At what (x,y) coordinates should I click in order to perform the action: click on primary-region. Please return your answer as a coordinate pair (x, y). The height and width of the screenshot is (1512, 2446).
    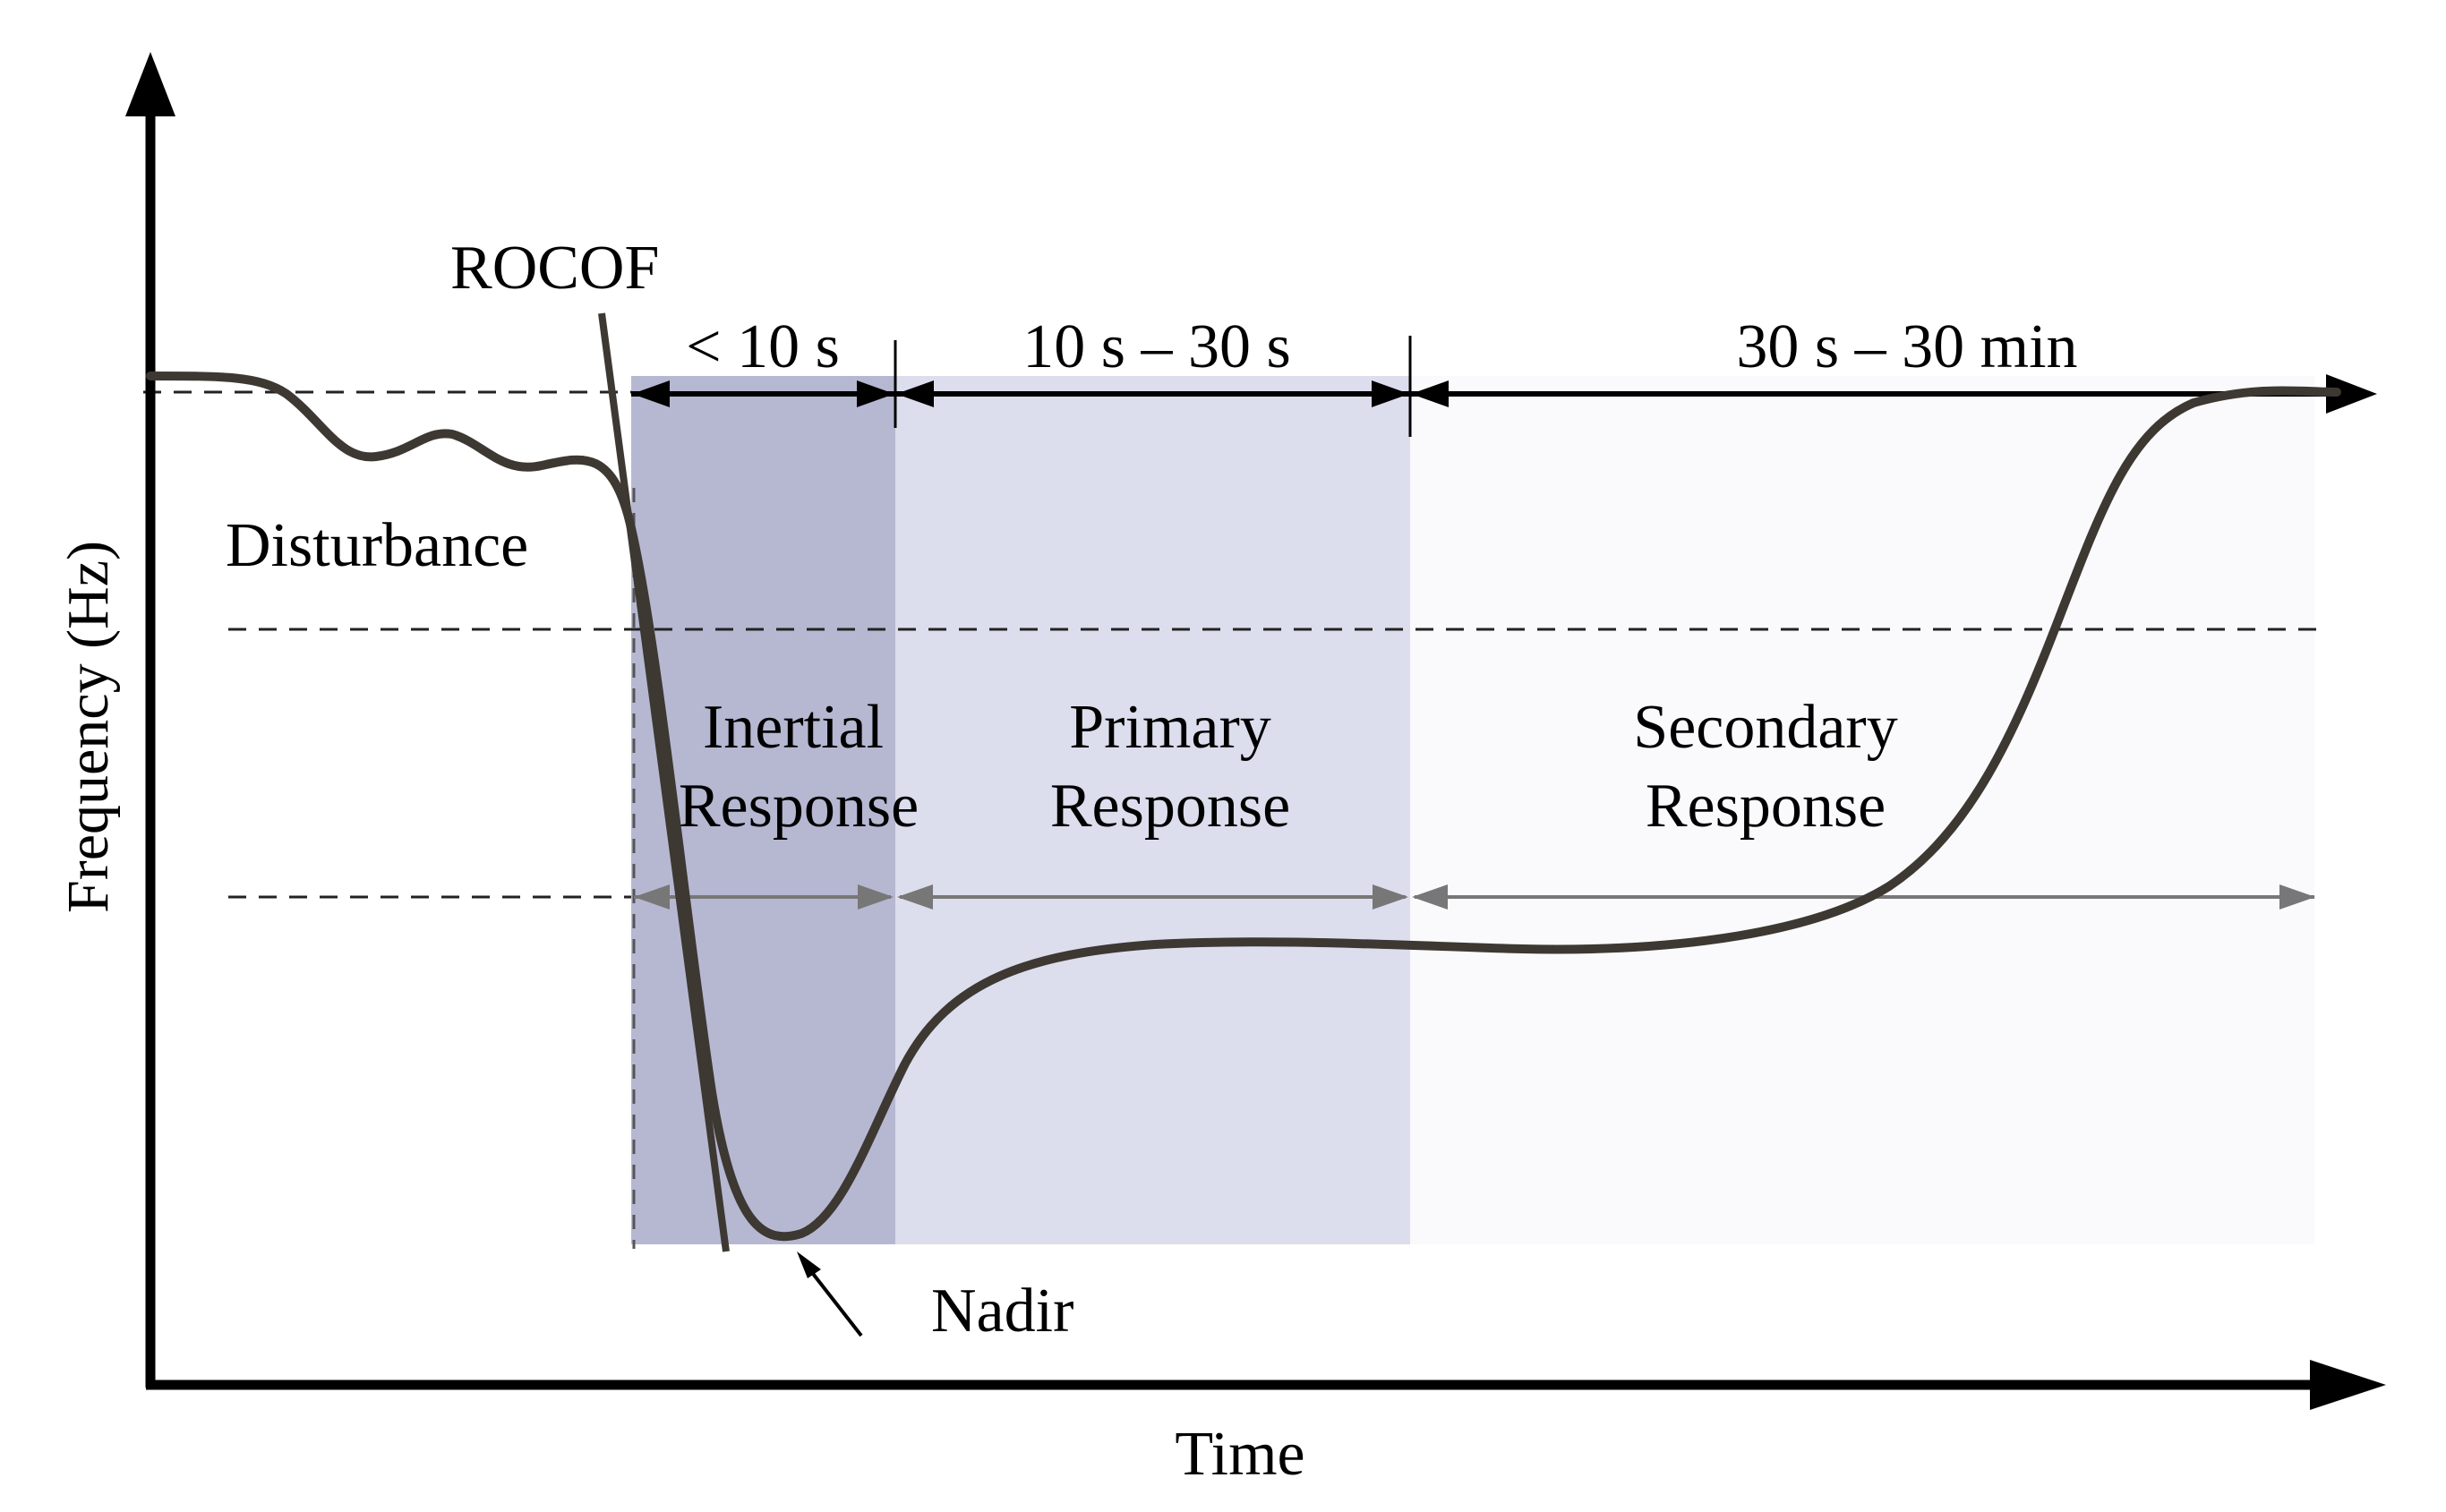
    Looking at the image, I should click on (1152, 810).